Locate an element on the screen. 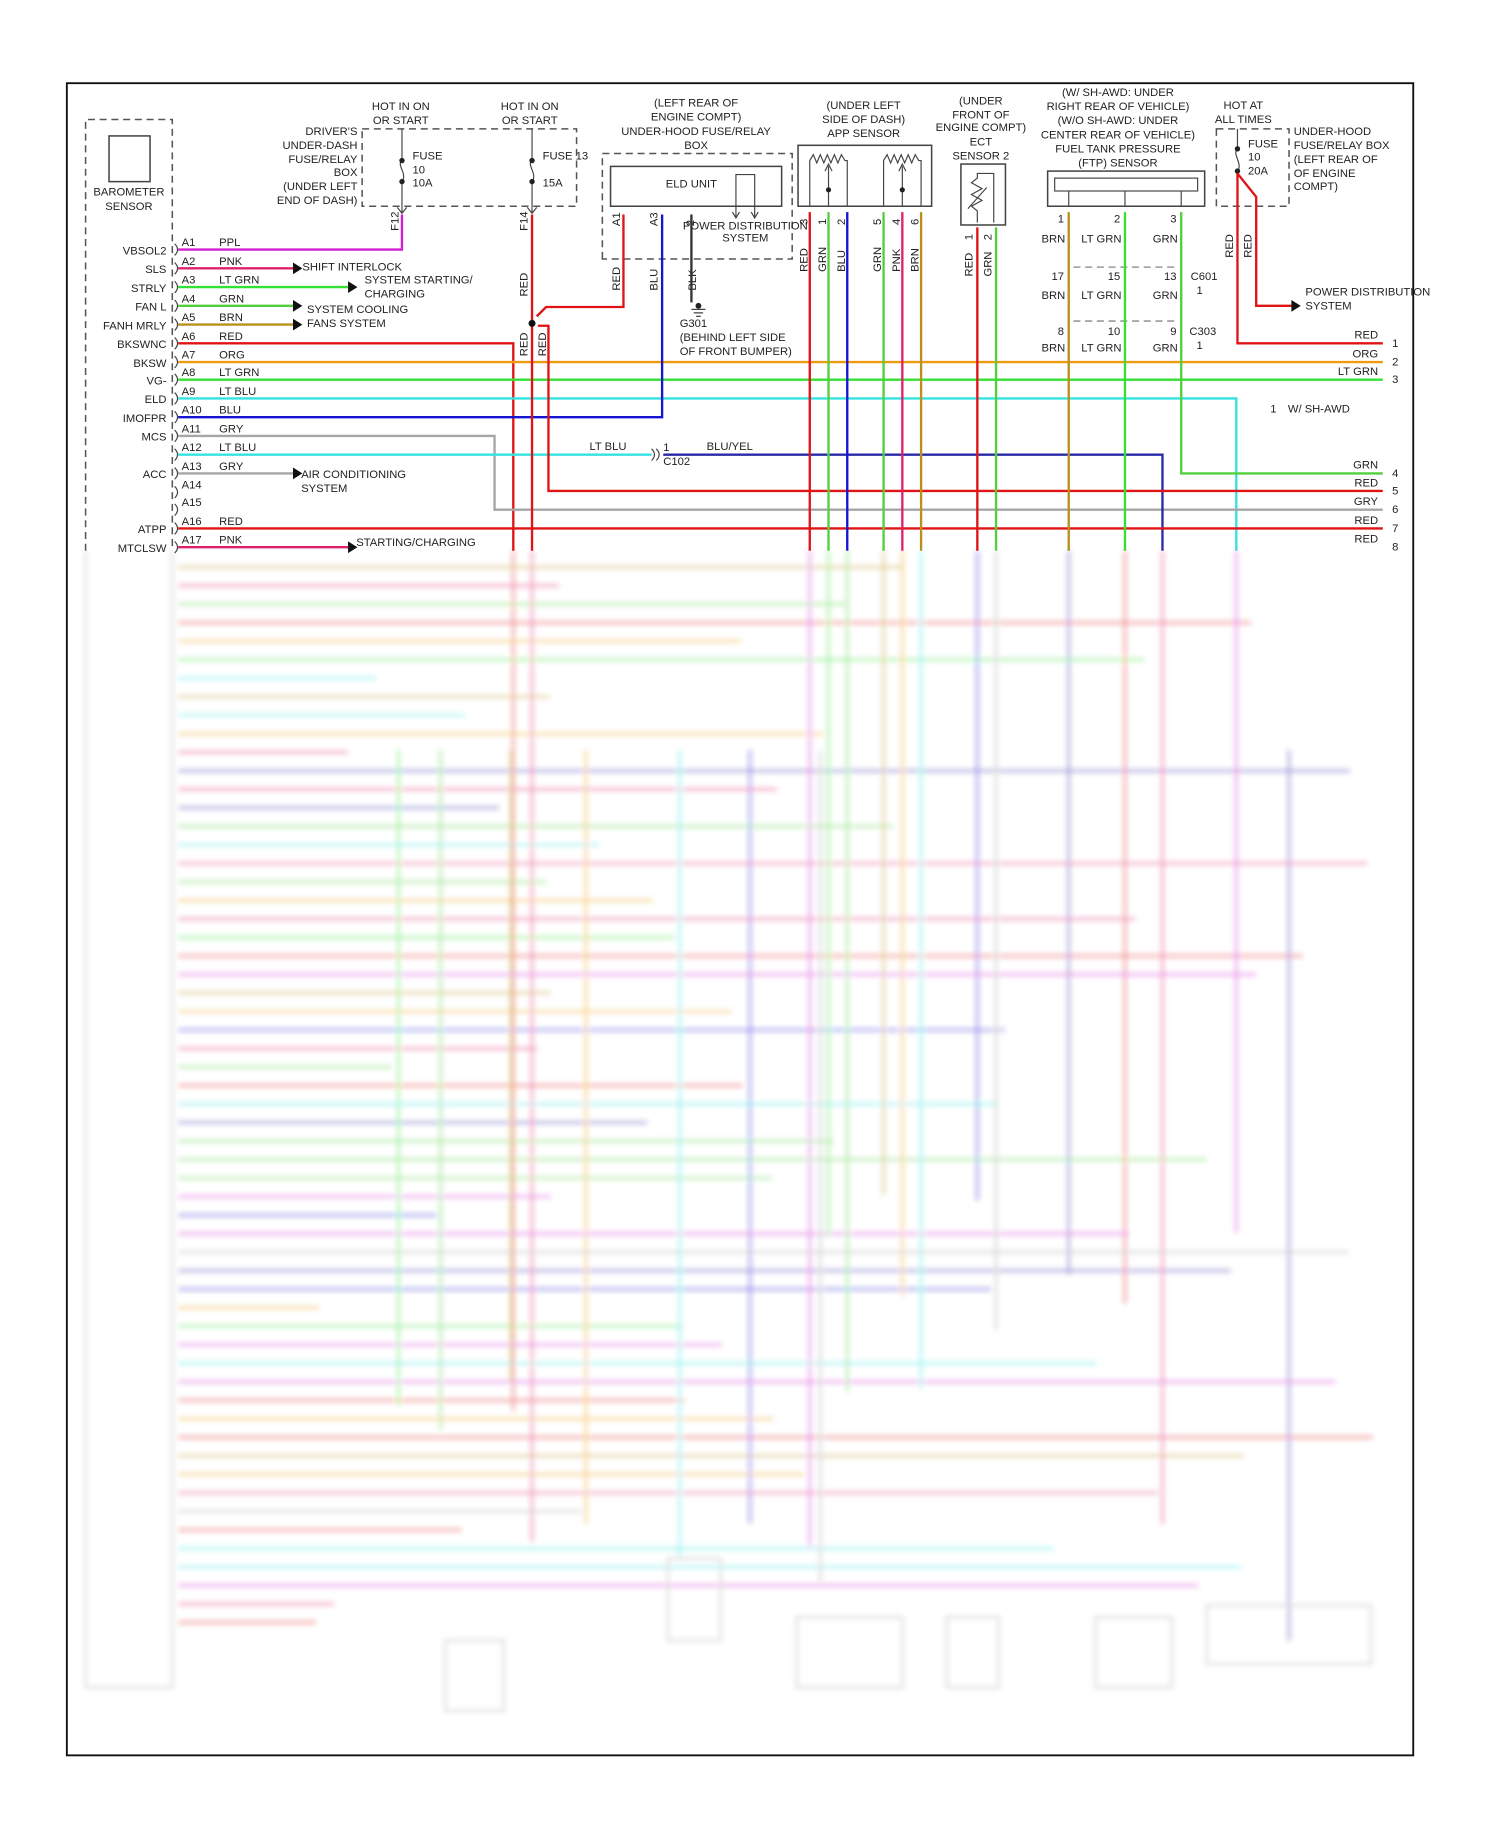  pin-row: BKSW A7 ORG is located at coordinates (188, 360).